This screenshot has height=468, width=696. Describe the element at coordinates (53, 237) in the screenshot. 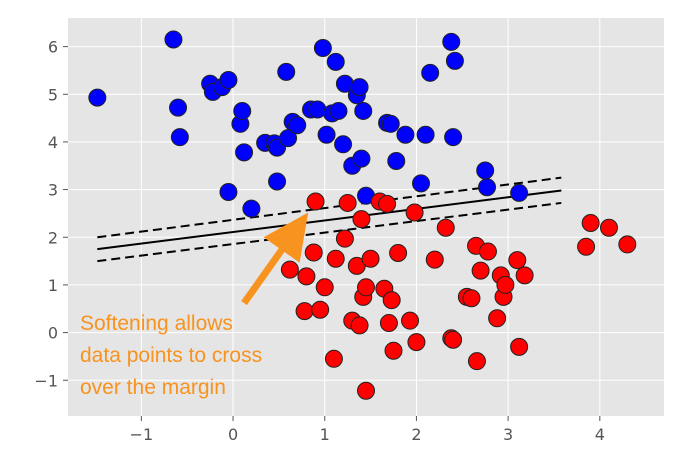

I see `y-tick-label: 2` at that location.